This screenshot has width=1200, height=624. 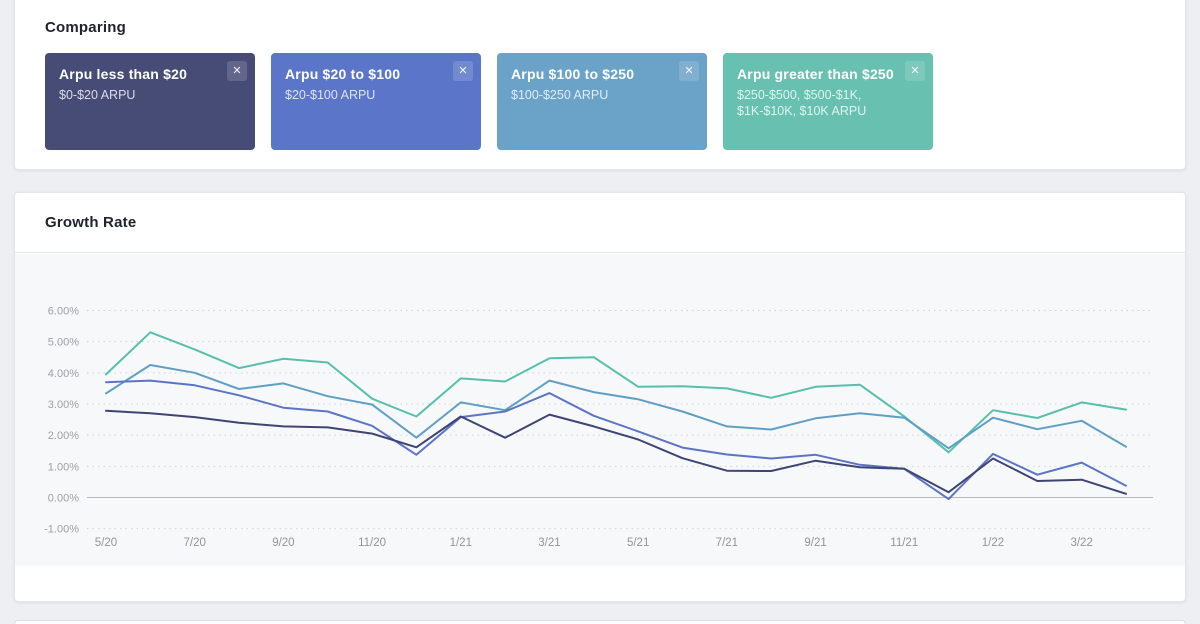 I want to click on x-axis-tick-label: 7/20, so click(x=195, y=543).